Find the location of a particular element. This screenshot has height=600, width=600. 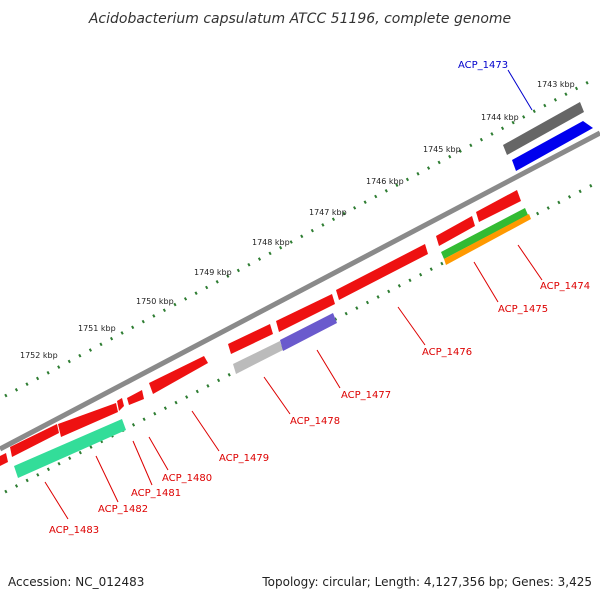

scale-label: 1751 kbp is located at coordinates (97, 328).